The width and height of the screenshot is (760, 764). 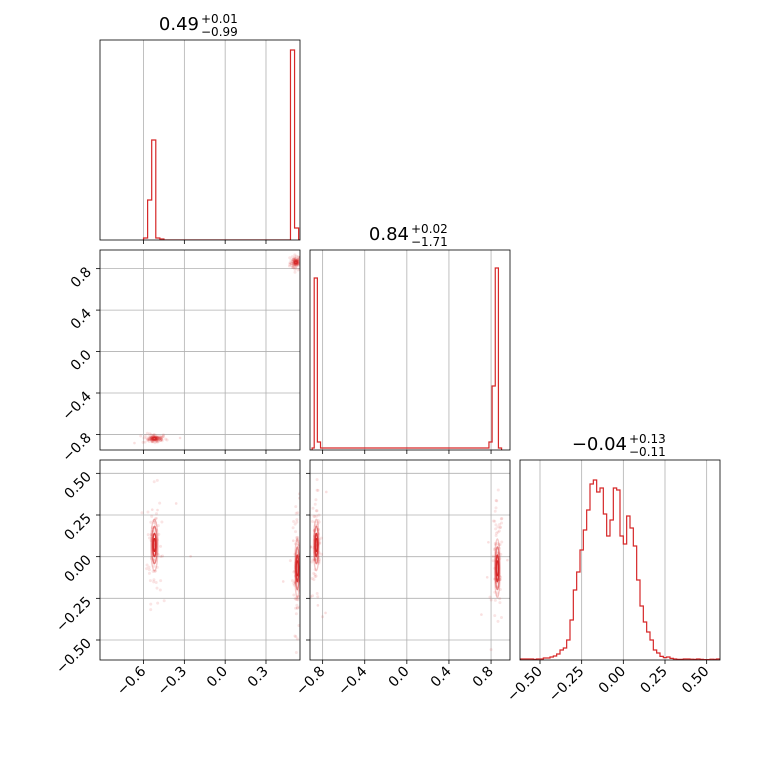 I want to click on p2-marginal-frame, so click(x=410, y=350).